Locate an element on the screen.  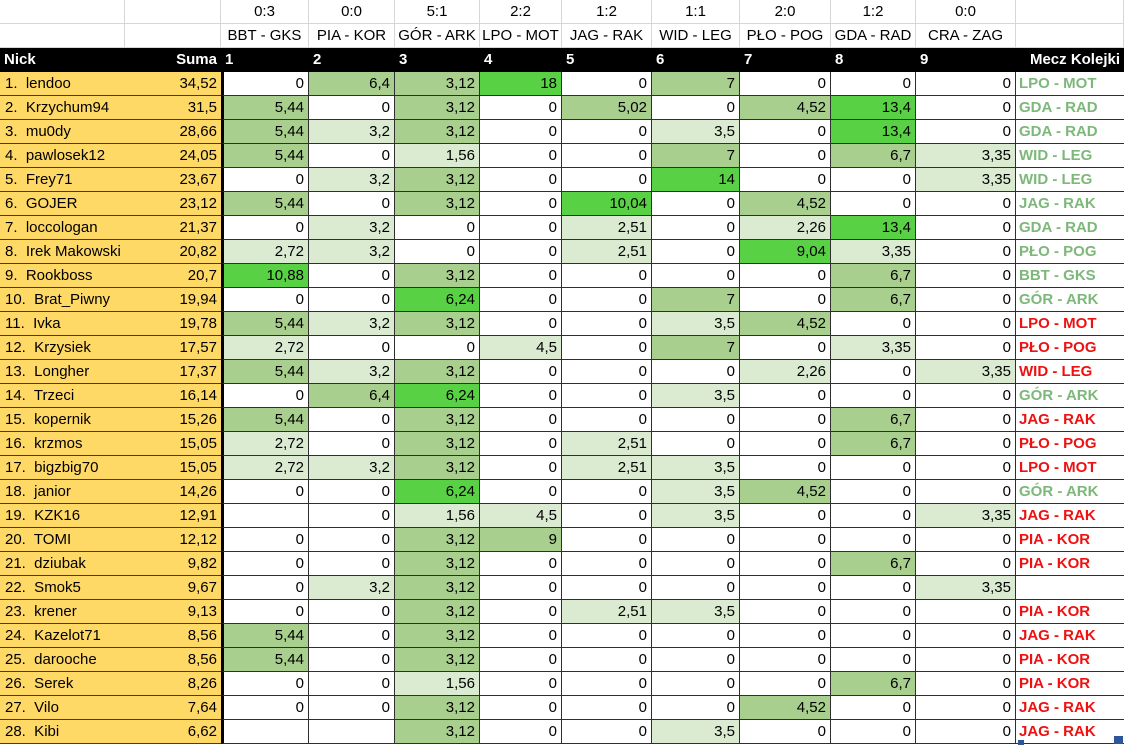
player-nick: 7. loccologan is located at coordinates (62, 228).